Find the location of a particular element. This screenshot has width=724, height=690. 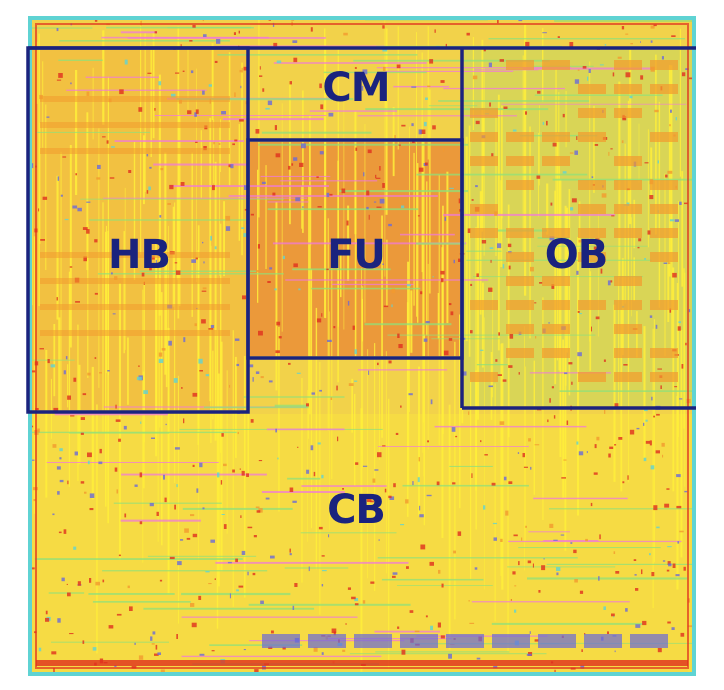

block-label-cb: CB is located at coordinates (356, 510).